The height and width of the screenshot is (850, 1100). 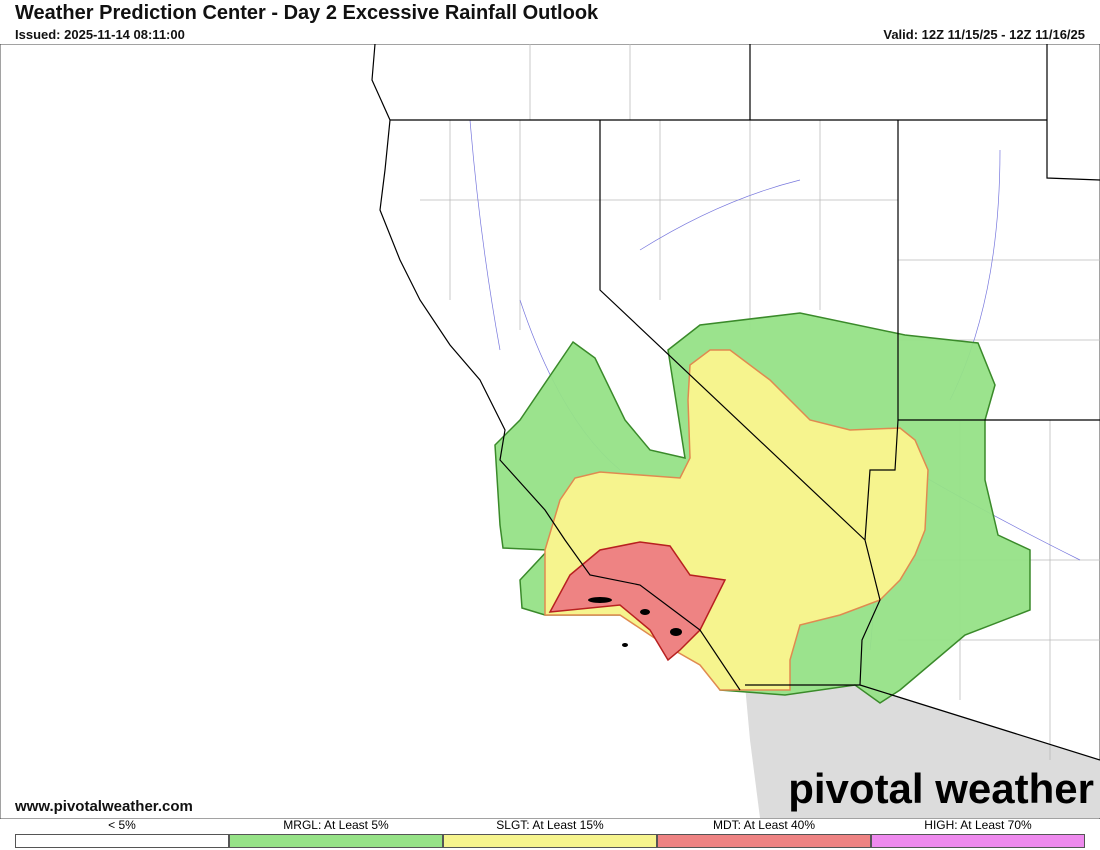 What do you see at coordinates (550, 825) in the screenshot?
I see `legend-label: SLGT: At Least 15%` at bounding box center [550, 825].